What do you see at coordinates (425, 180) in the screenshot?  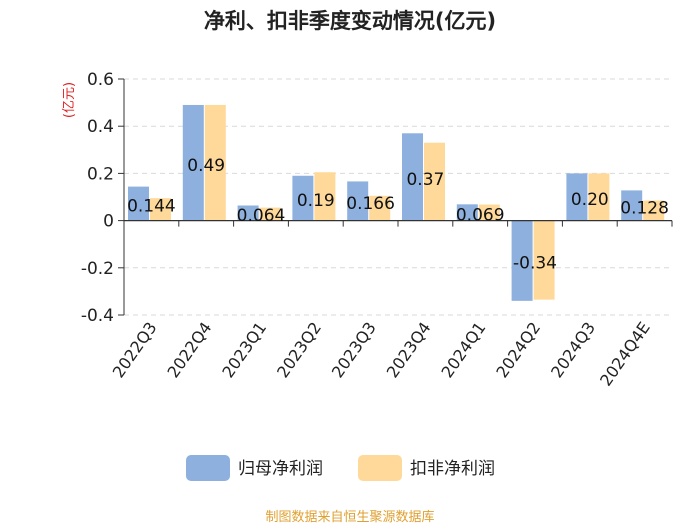 I see `data-label: 0.37` at bounding box center [425, 180].